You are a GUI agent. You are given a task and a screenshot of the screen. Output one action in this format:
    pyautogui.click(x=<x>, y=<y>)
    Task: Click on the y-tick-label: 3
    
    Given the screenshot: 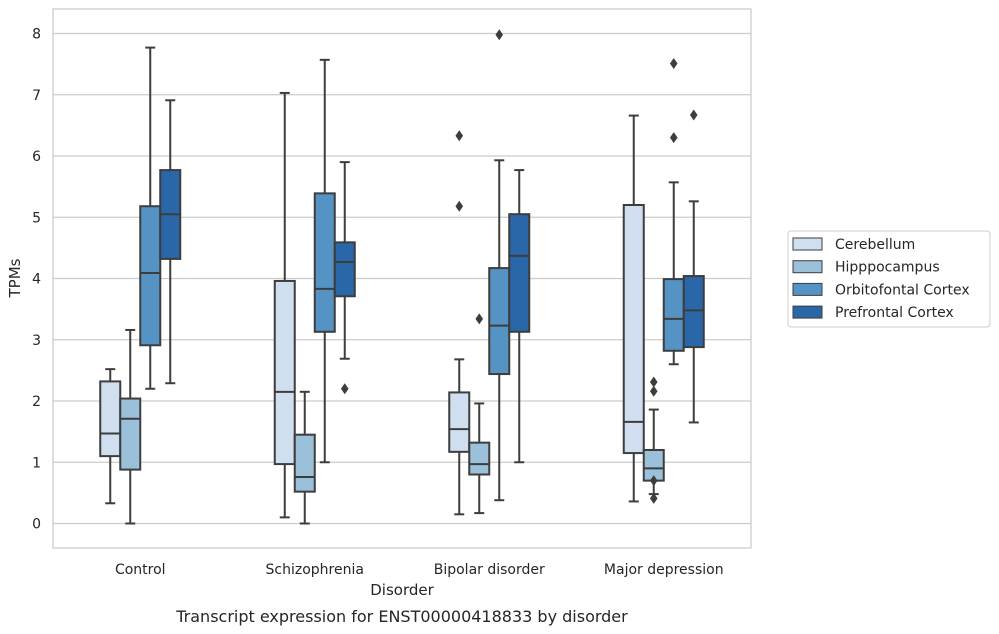 What is the action you would take?
    pyautogui.click(x=36, y=341)
    